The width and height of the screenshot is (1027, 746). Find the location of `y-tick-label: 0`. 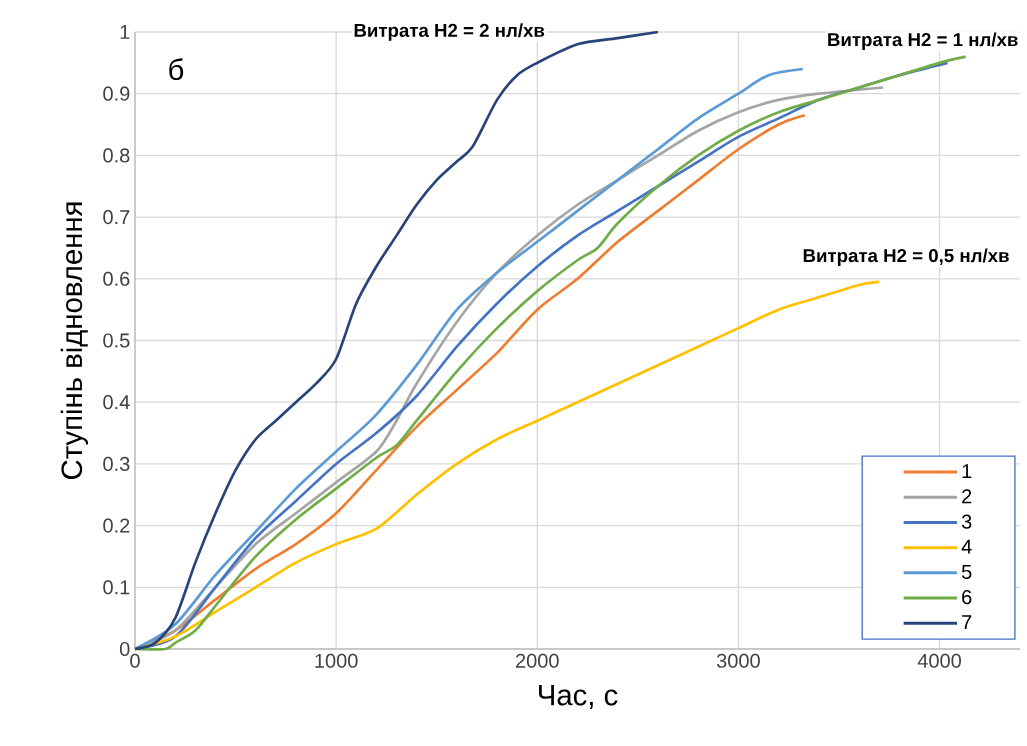

y-tick-label: 0 is located at coordinates (124, 649).